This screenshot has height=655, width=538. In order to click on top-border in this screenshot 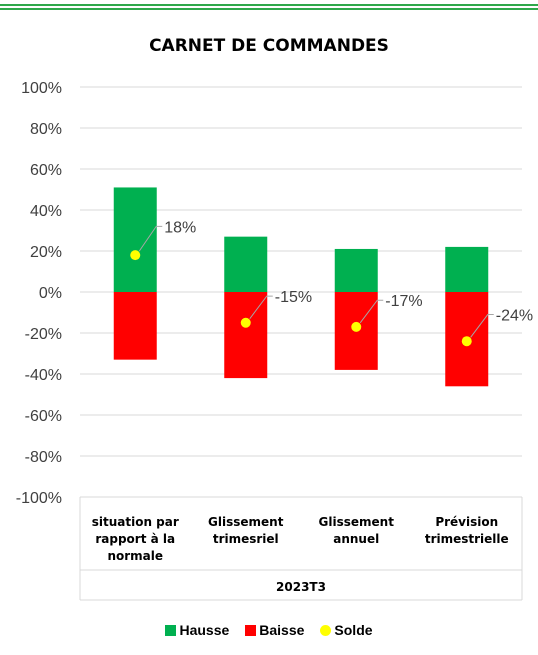, I will do `click(269, 5)`.